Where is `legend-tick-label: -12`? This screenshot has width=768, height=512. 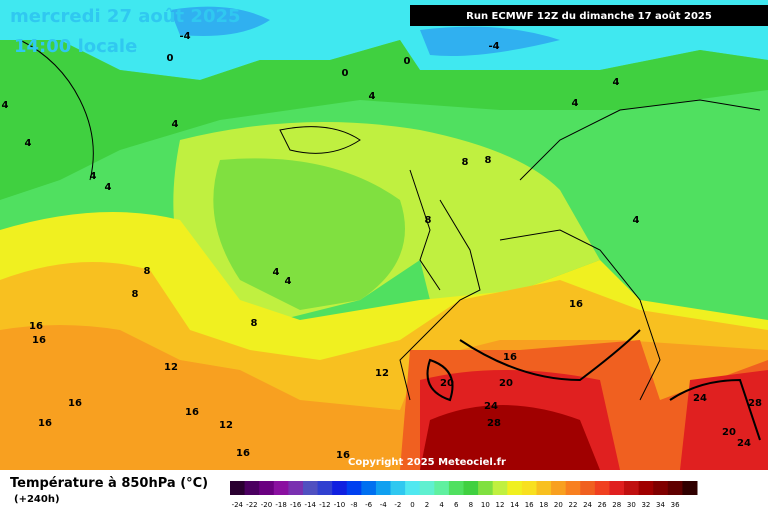
legend-tick-label: -12 is located at coordinates (324, 505).